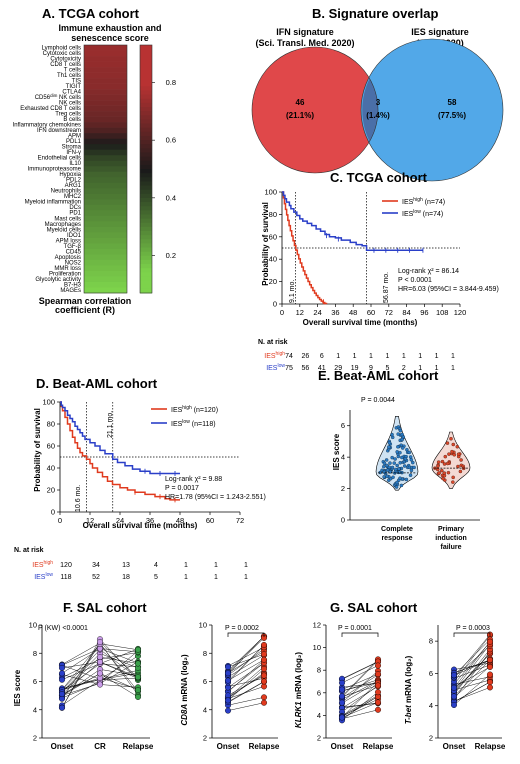 Image resolution: width=520 pixels, height=764 pixels. Describe the element at coordinates (282, 312) in the screenshot. I see `km-x-tick-label: 0` at that location.